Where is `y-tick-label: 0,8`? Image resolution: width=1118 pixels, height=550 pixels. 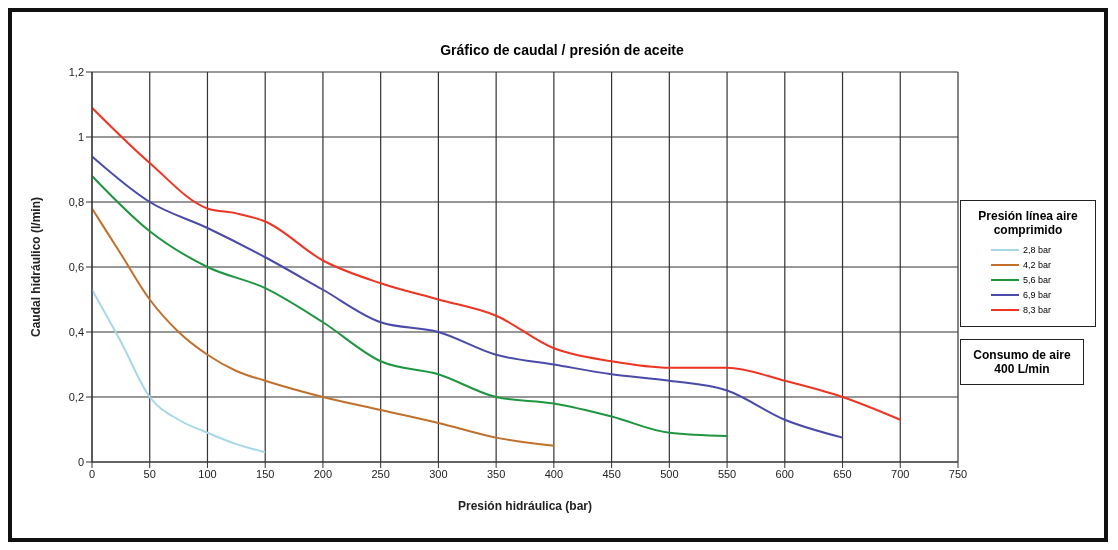 y-tick-label: 0,8 is located at coordinates (76, 201).